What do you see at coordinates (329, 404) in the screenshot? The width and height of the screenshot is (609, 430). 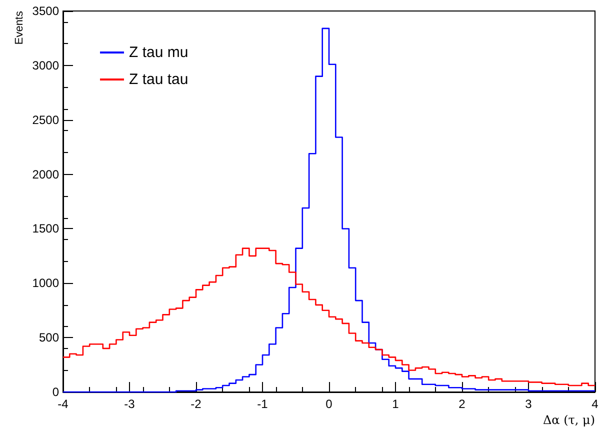 I see `x-tick-label: 0` at bounding box center [329, 404].